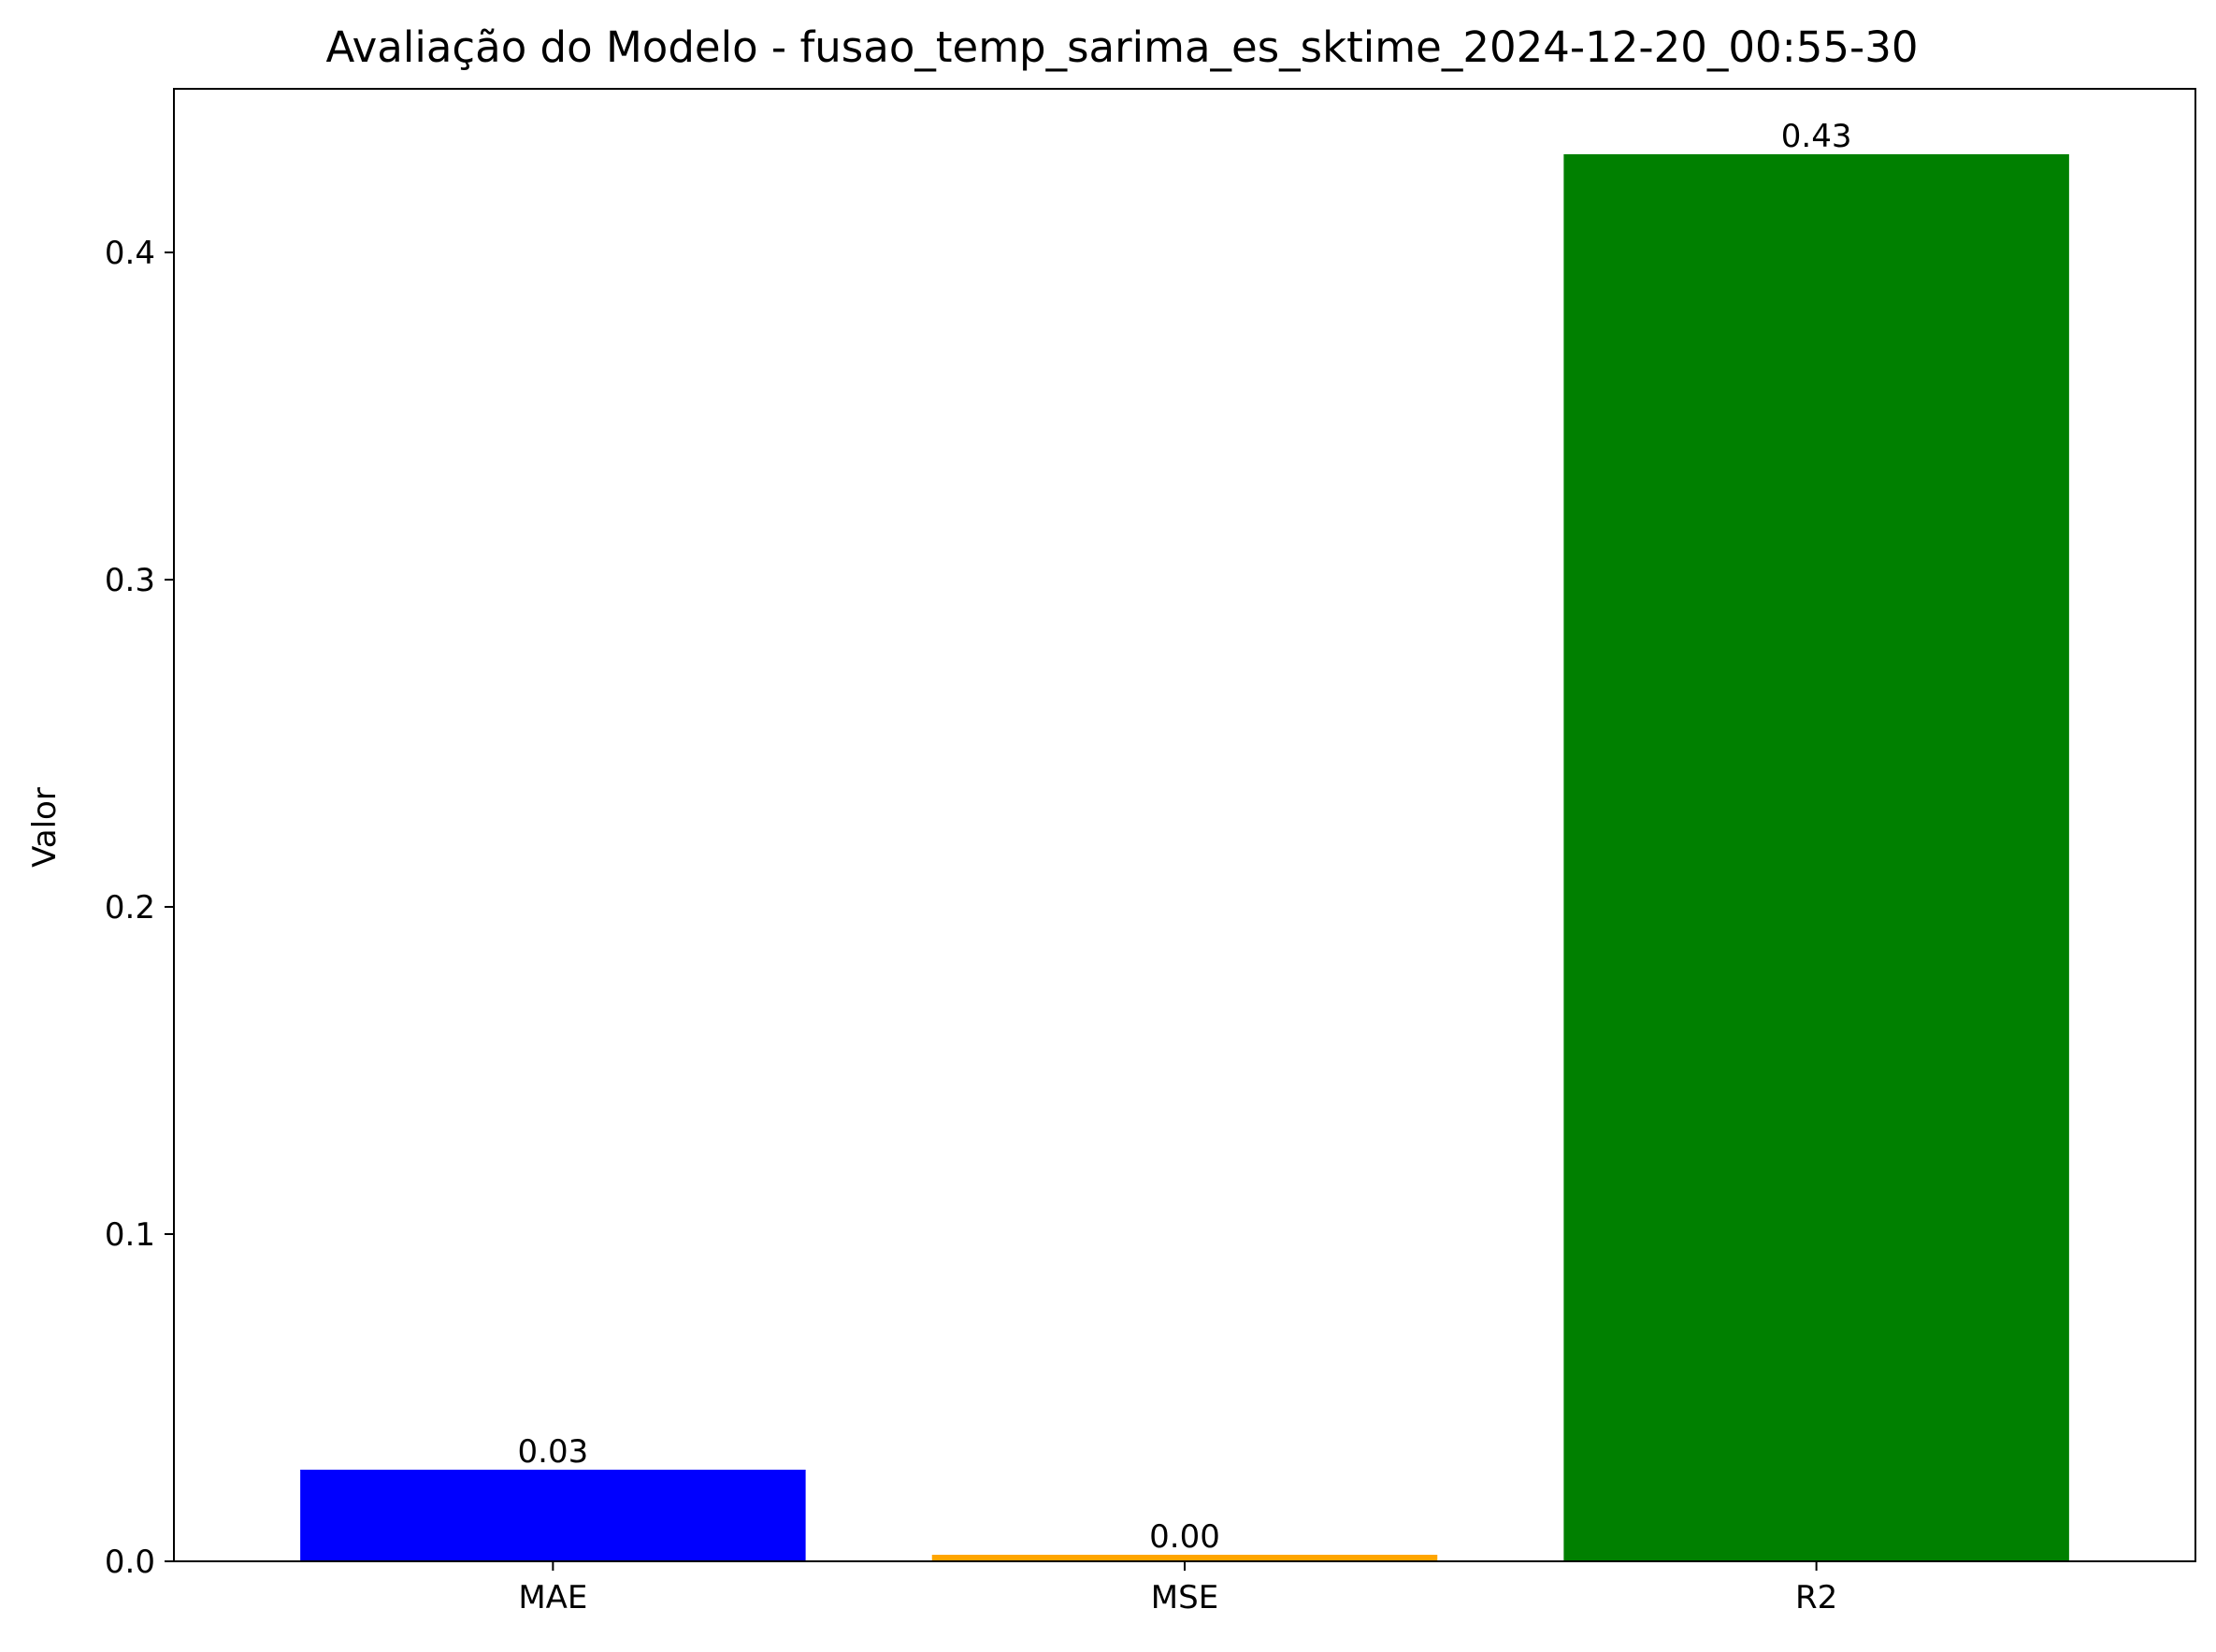 Image resolution: width=2216 pixels, height=1652 pixels. Describe the element at coordinates (130, 580) in the screenshot. I see `y-tick-label: 0.3` at that location.